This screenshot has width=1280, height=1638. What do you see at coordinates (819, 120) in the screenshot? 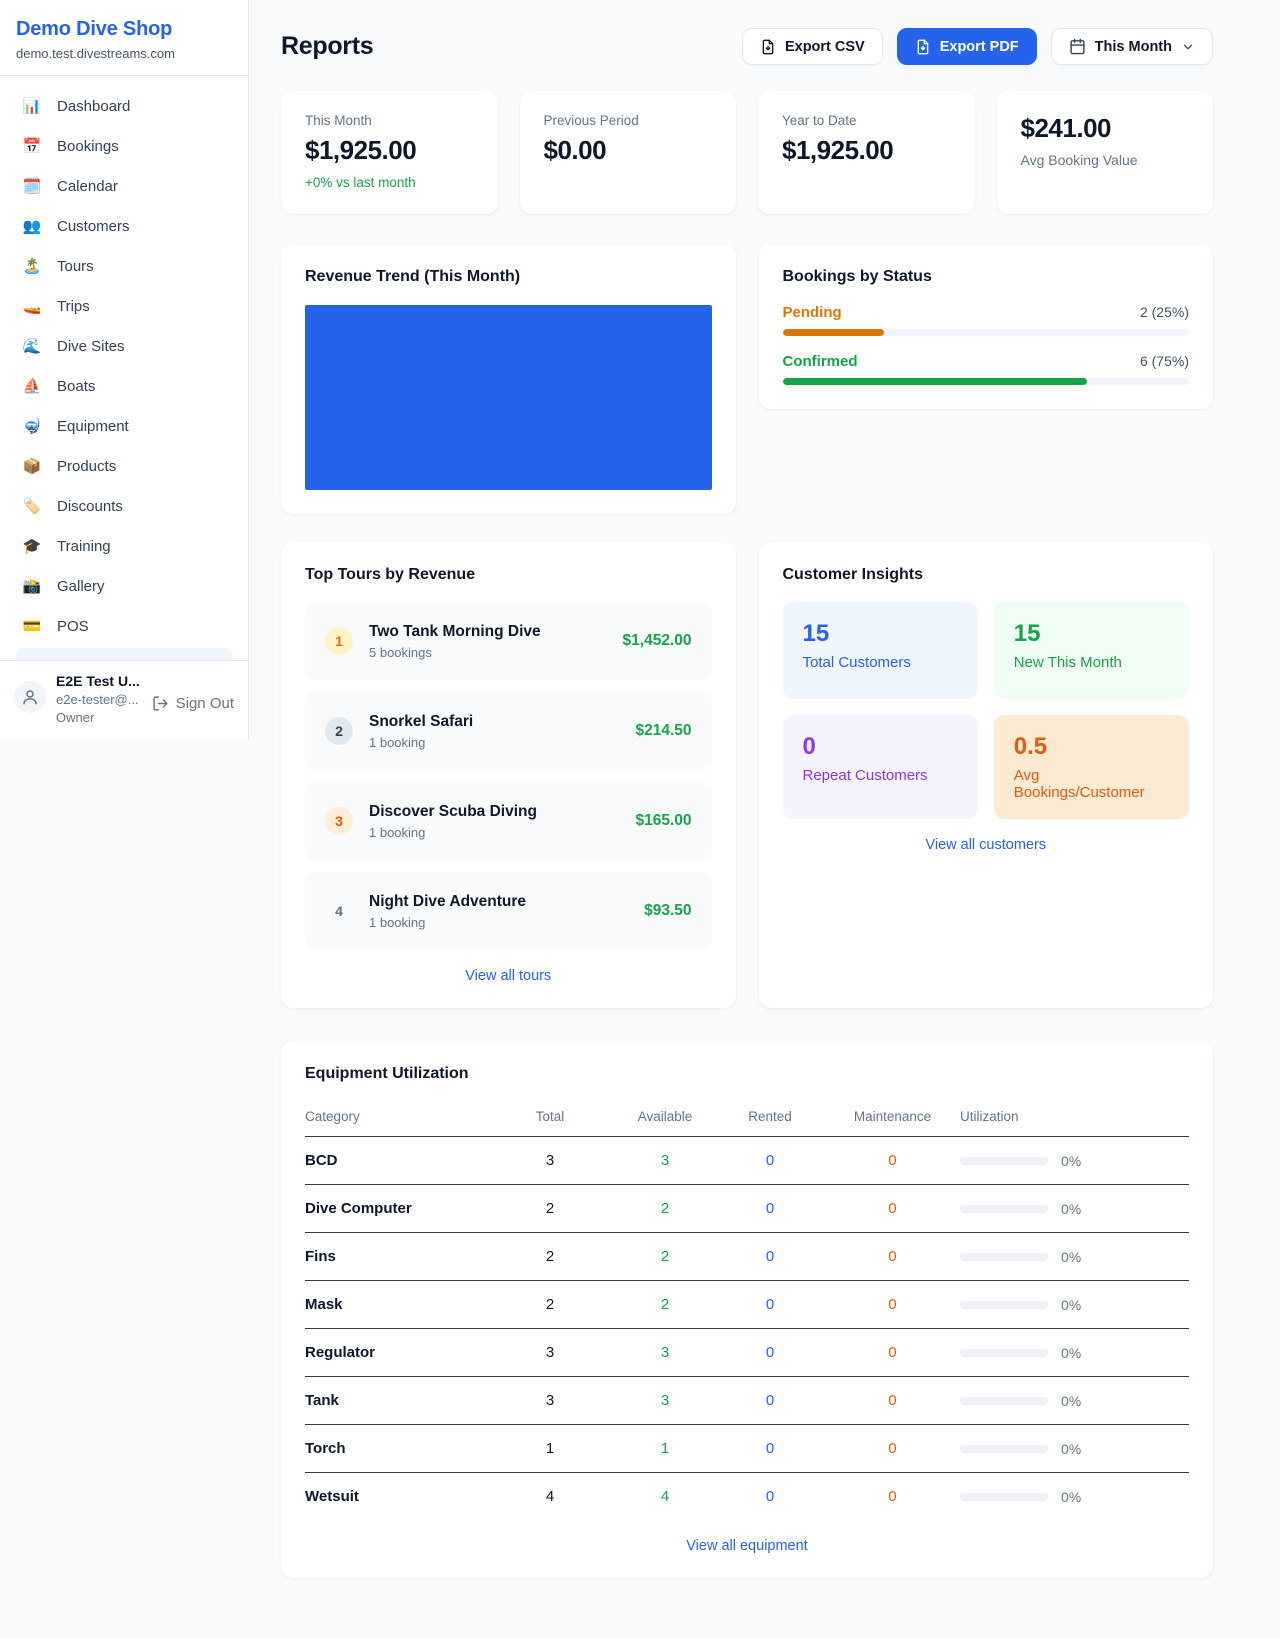
I see `stat-label: Year to Date` at bounding box center [819, 120].